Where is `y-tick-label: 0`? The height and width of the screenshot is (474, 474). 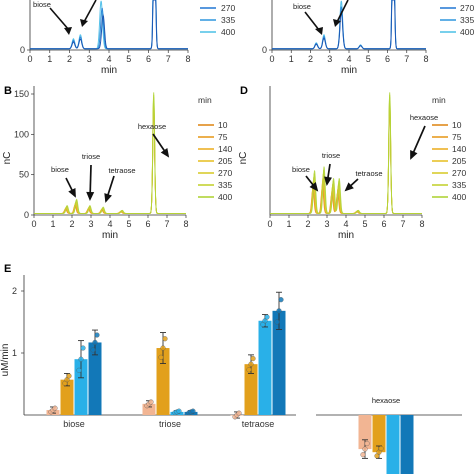
y-tick-label: 0 is located at coordinates (26, 215).